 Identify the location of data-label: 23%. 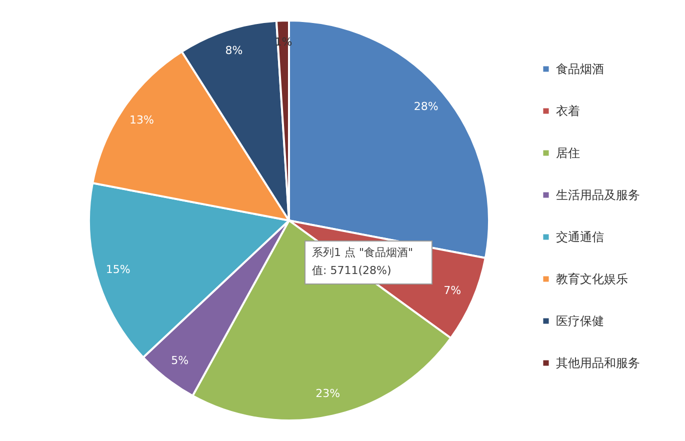
(328, 393).